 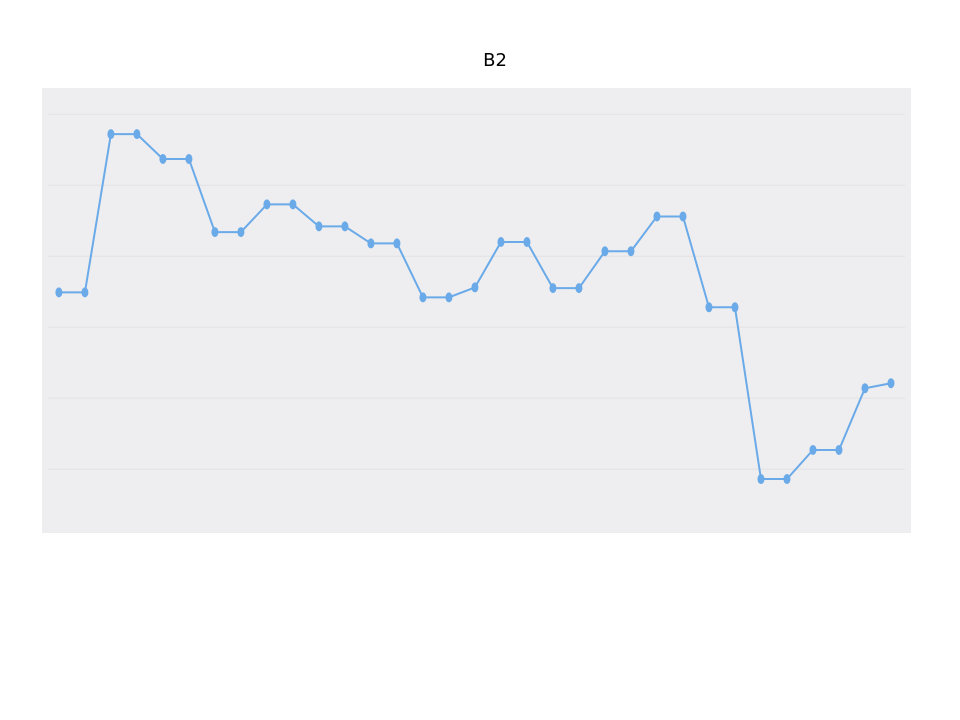 What do you see at coordinates (495, 60) in the screenshot?
I see `chart-title: B2` at bounding box center [495, 60].